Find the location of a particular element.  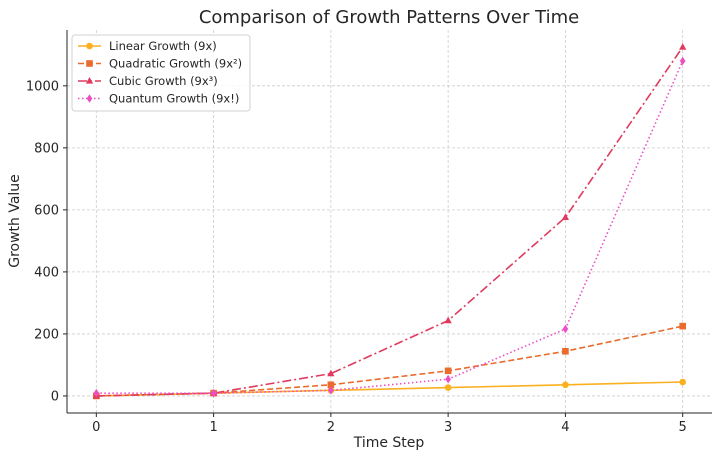

x-axis-title: Time Step is located at coordinates (389, 443).